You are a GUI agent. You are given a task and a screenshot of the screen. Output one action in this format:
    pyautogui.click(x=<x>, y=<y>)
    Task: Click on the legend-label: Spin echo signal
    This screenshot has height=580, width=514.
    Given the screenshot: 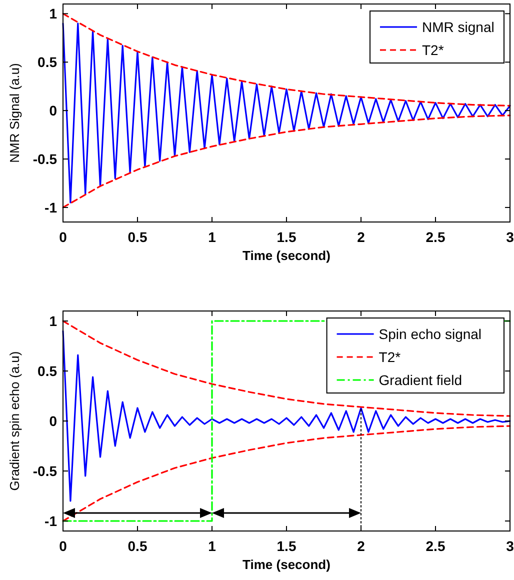 What is the action you would take?
    pyautogui.click(x=430, y=334)
    